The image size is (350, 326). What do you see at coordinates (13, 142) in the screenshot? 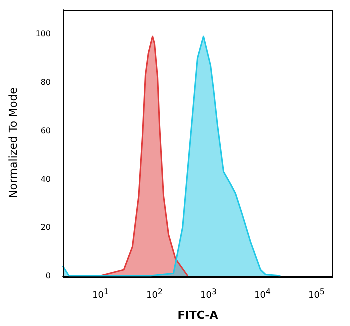
I see `y-axis-title: Normalized To Mode` at bounding box center [13, 142].